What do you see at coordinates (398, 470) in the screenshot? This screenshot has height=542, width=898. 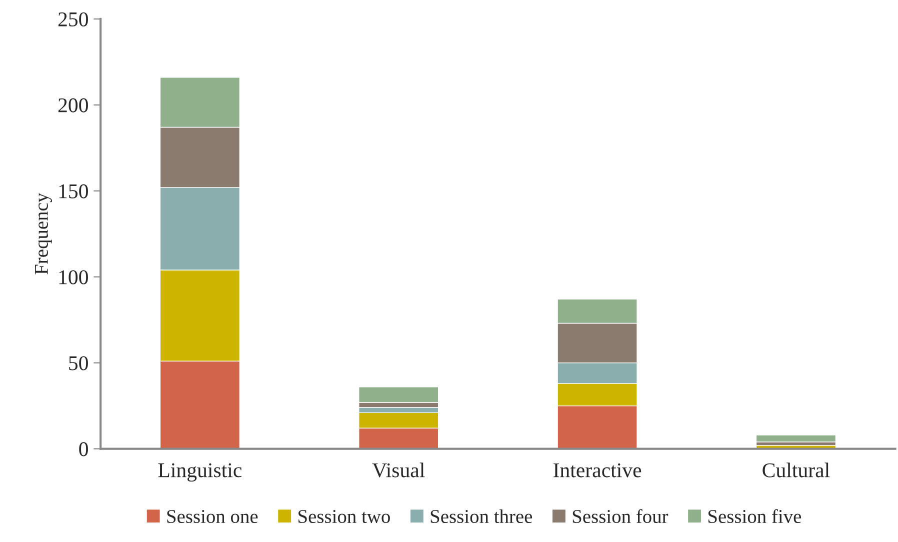 I see `x-tick-label: Visual` at bounding box center [398, 470].